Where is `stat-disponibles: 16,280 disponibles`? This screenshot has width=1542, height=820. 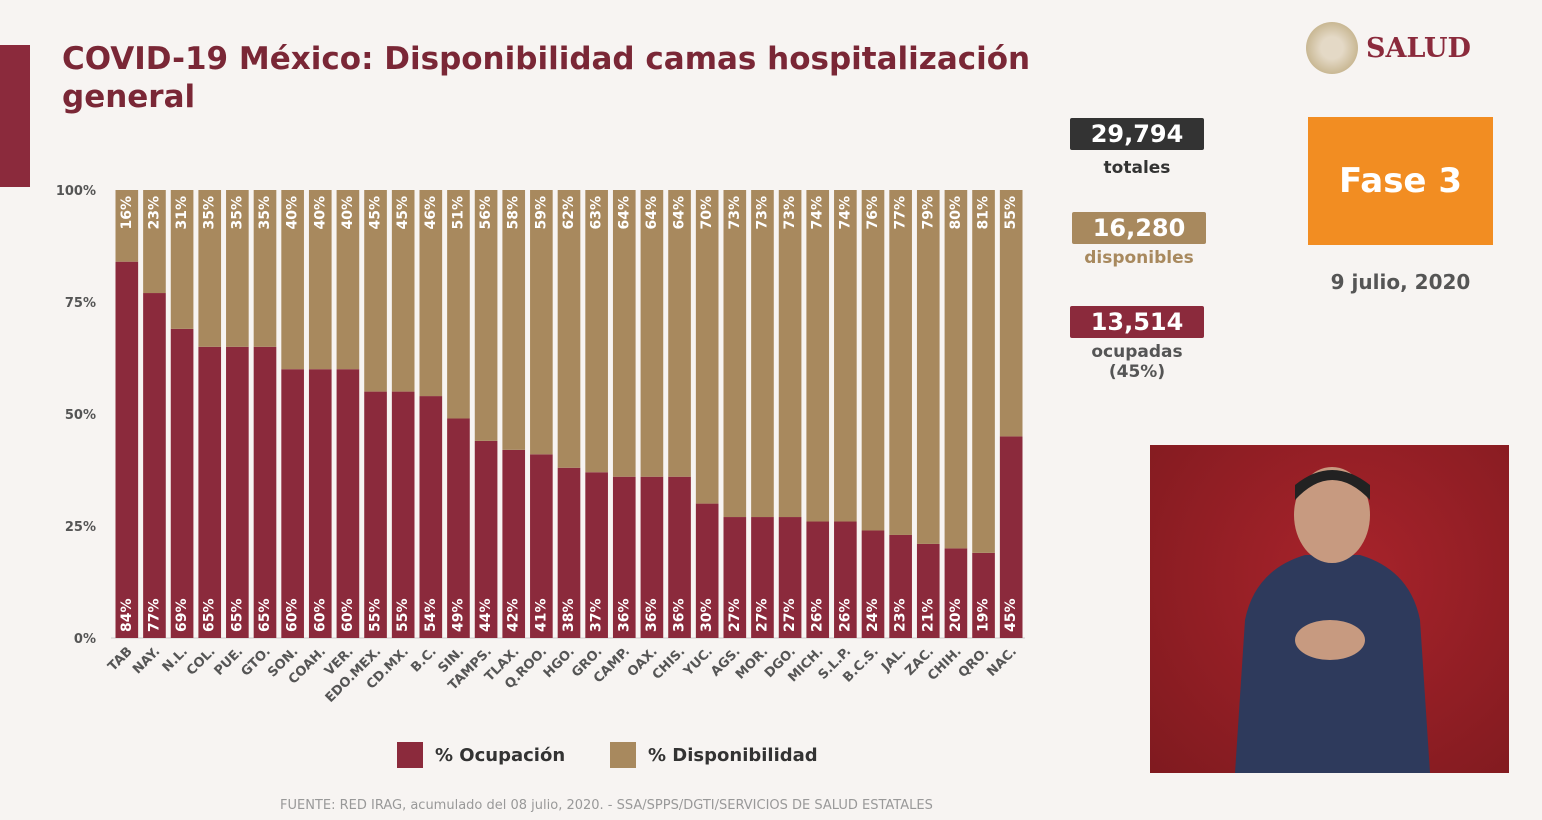
stat-disponibles: 16,280 disponibles is located at coordinates (1139, 240).